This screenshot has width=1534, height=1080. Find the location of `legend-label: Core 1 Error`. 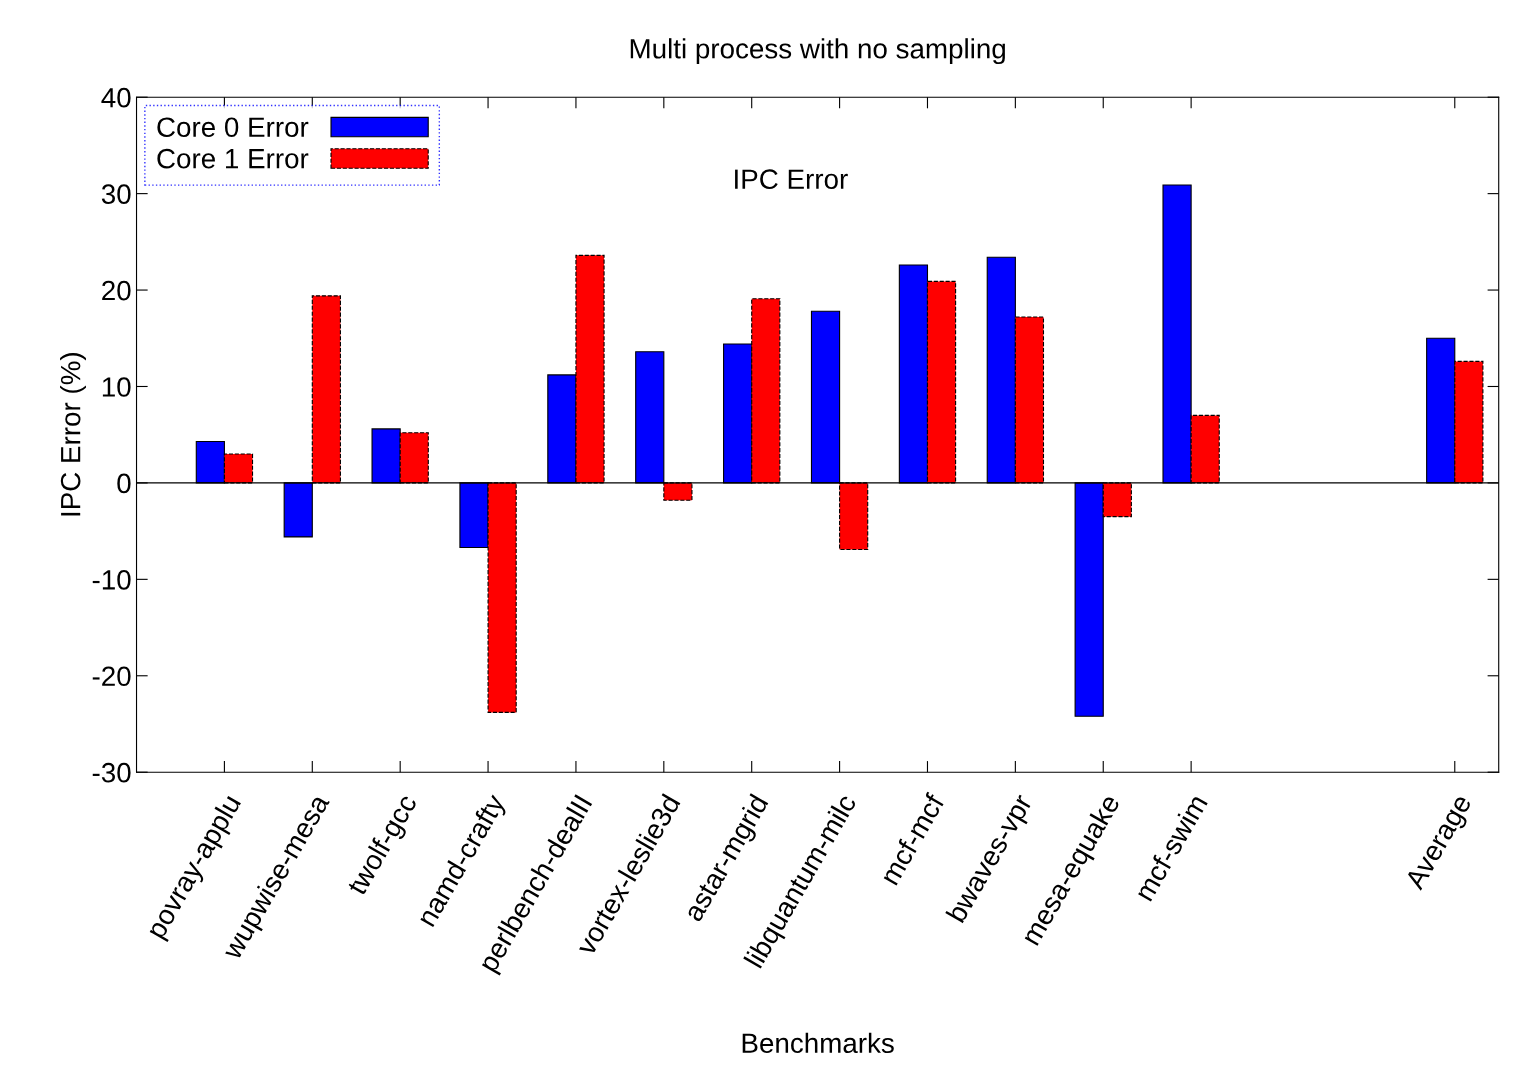

legend-label: Core 1 Error is located at coordinates (233, 158).